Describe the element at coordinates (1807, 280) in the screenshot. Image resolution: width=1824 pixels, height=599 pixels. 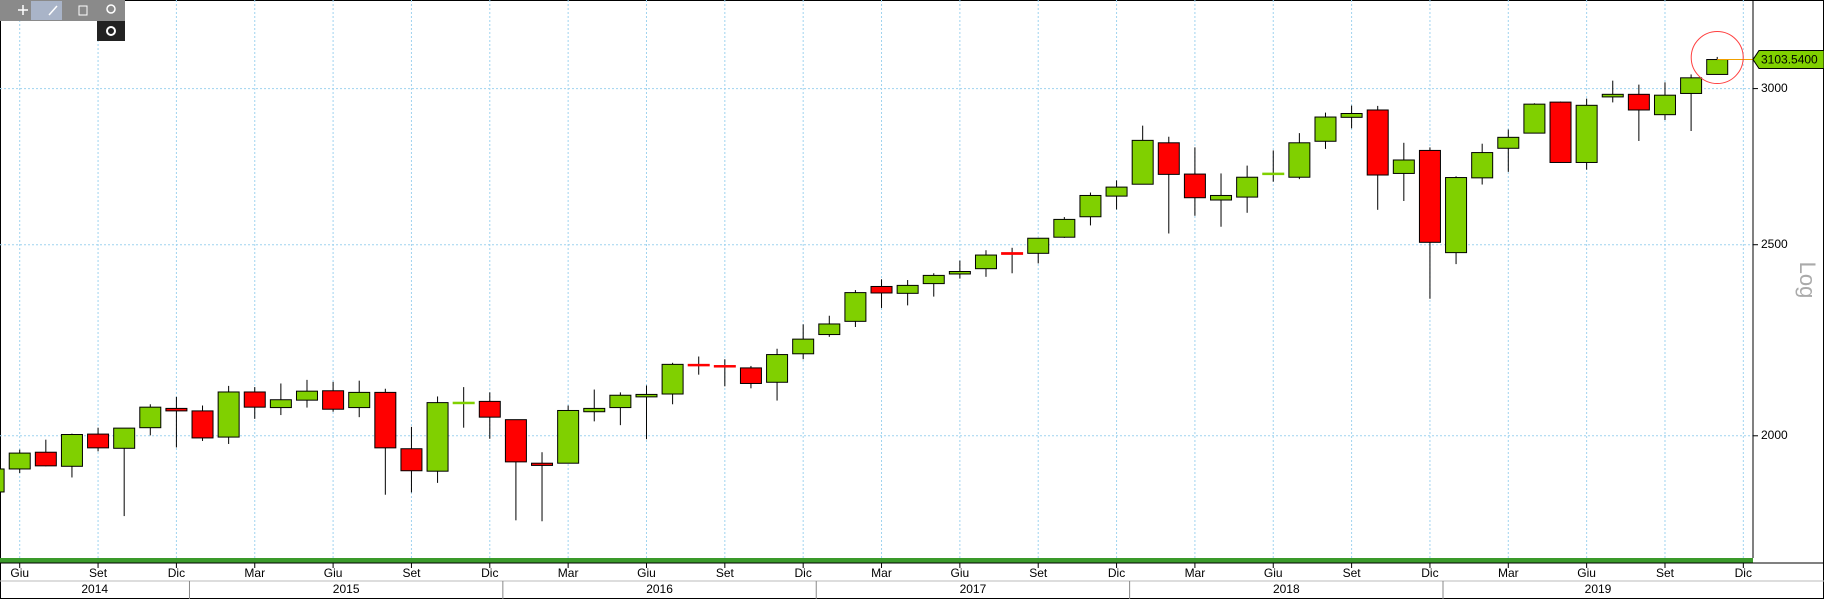
I see `y-axis-label: Log` at that location.